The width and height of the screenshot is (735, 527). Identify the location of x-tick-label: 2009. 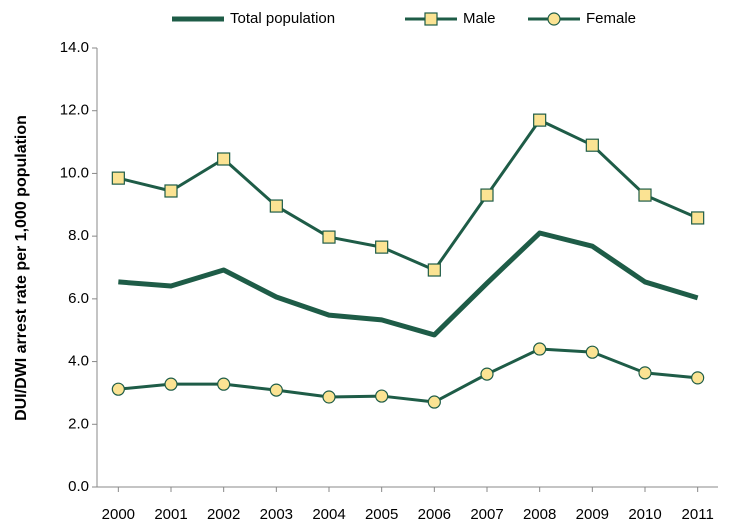
(592, 514).